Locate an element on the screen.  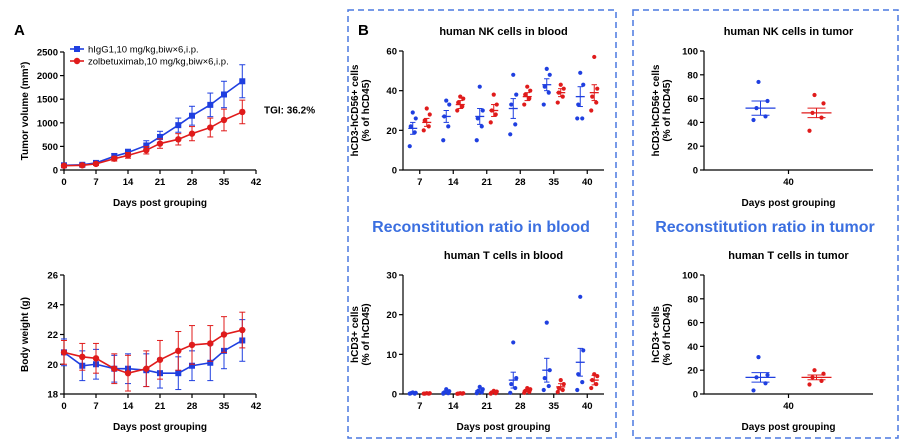
t_blood-xtick-label: 21 is located at coordinates (486, 406).